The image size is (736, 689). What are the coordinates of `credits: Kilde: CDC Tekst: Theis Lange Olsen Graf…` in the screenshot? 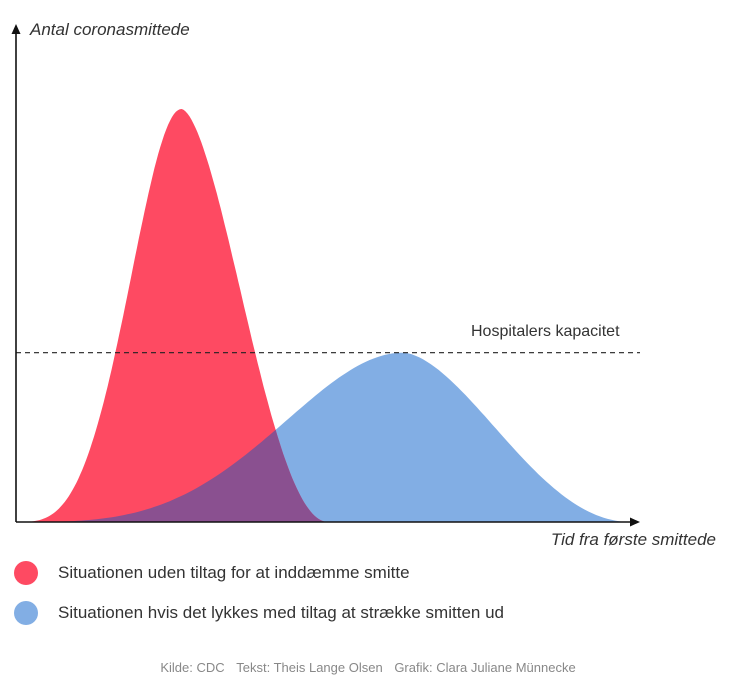 It's located at (368, 667).